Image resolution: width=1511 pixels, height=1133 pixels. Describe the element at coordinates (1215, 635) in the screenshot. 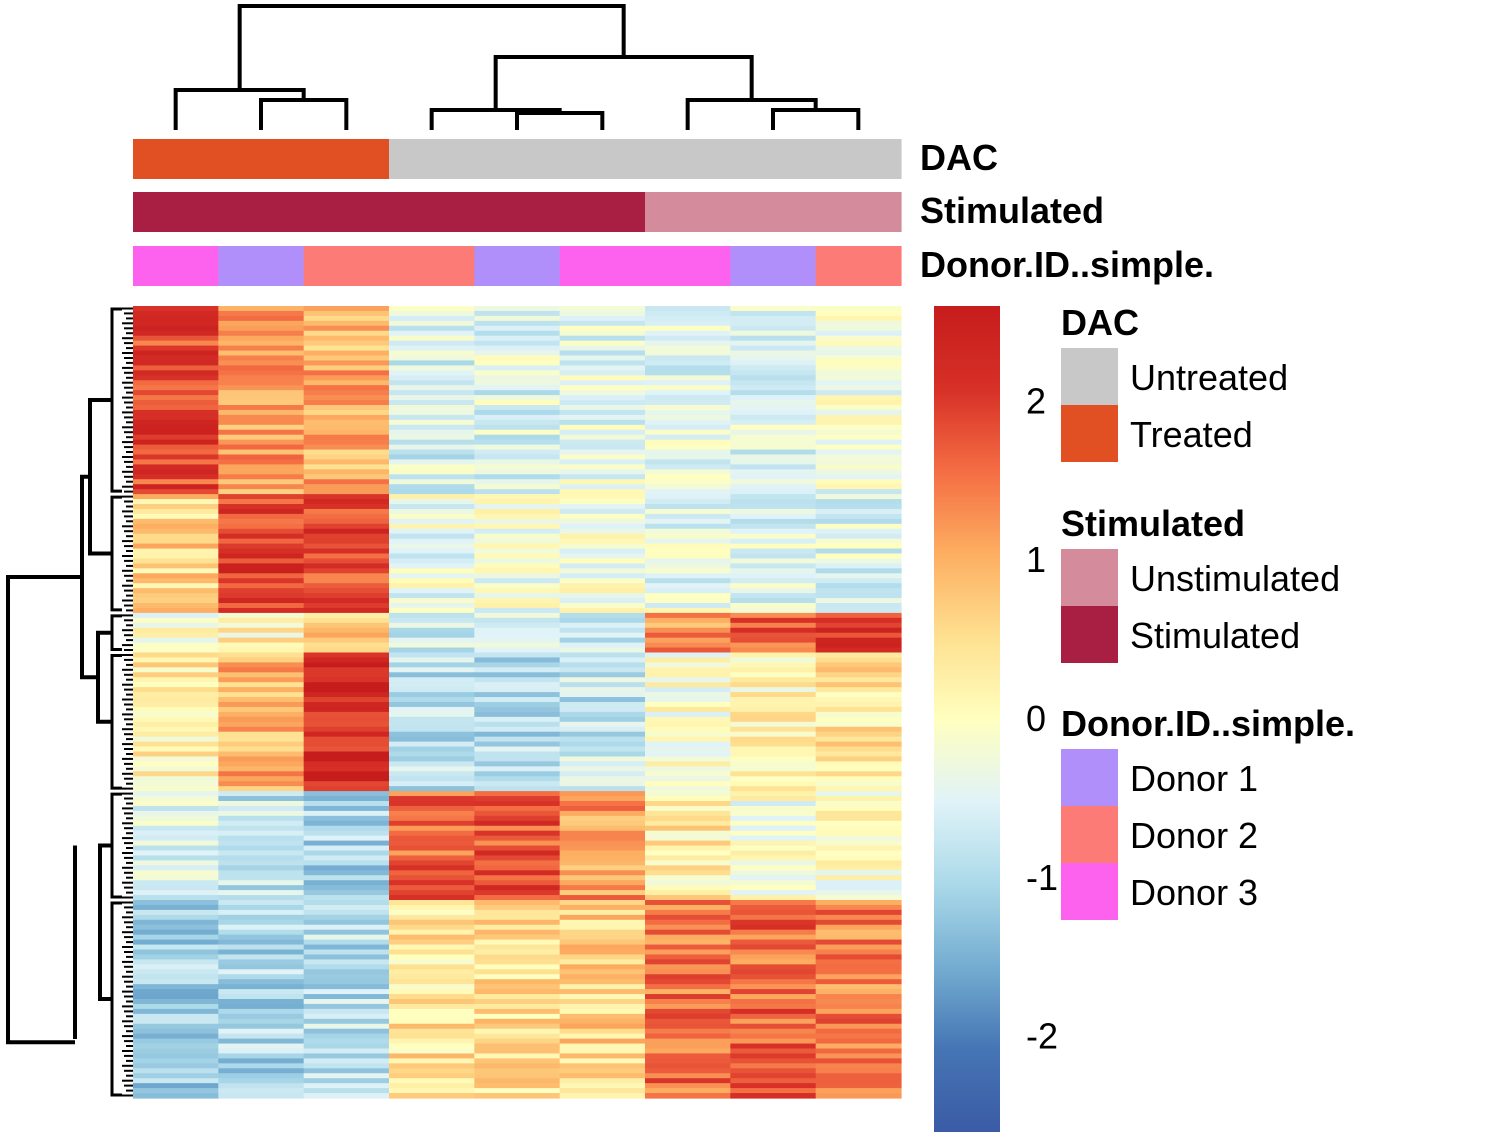

I see `legend-item-label: Stimulated` at that location.